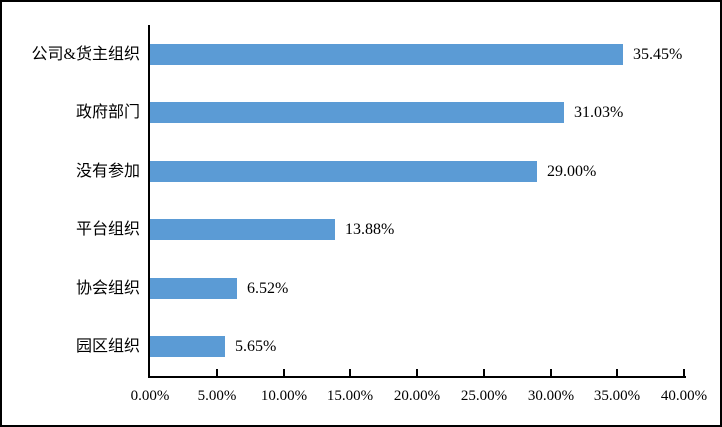  Describe the element at coordinates (370, 229) in the screenshot. I see `value-label: 13.88%` at that location.